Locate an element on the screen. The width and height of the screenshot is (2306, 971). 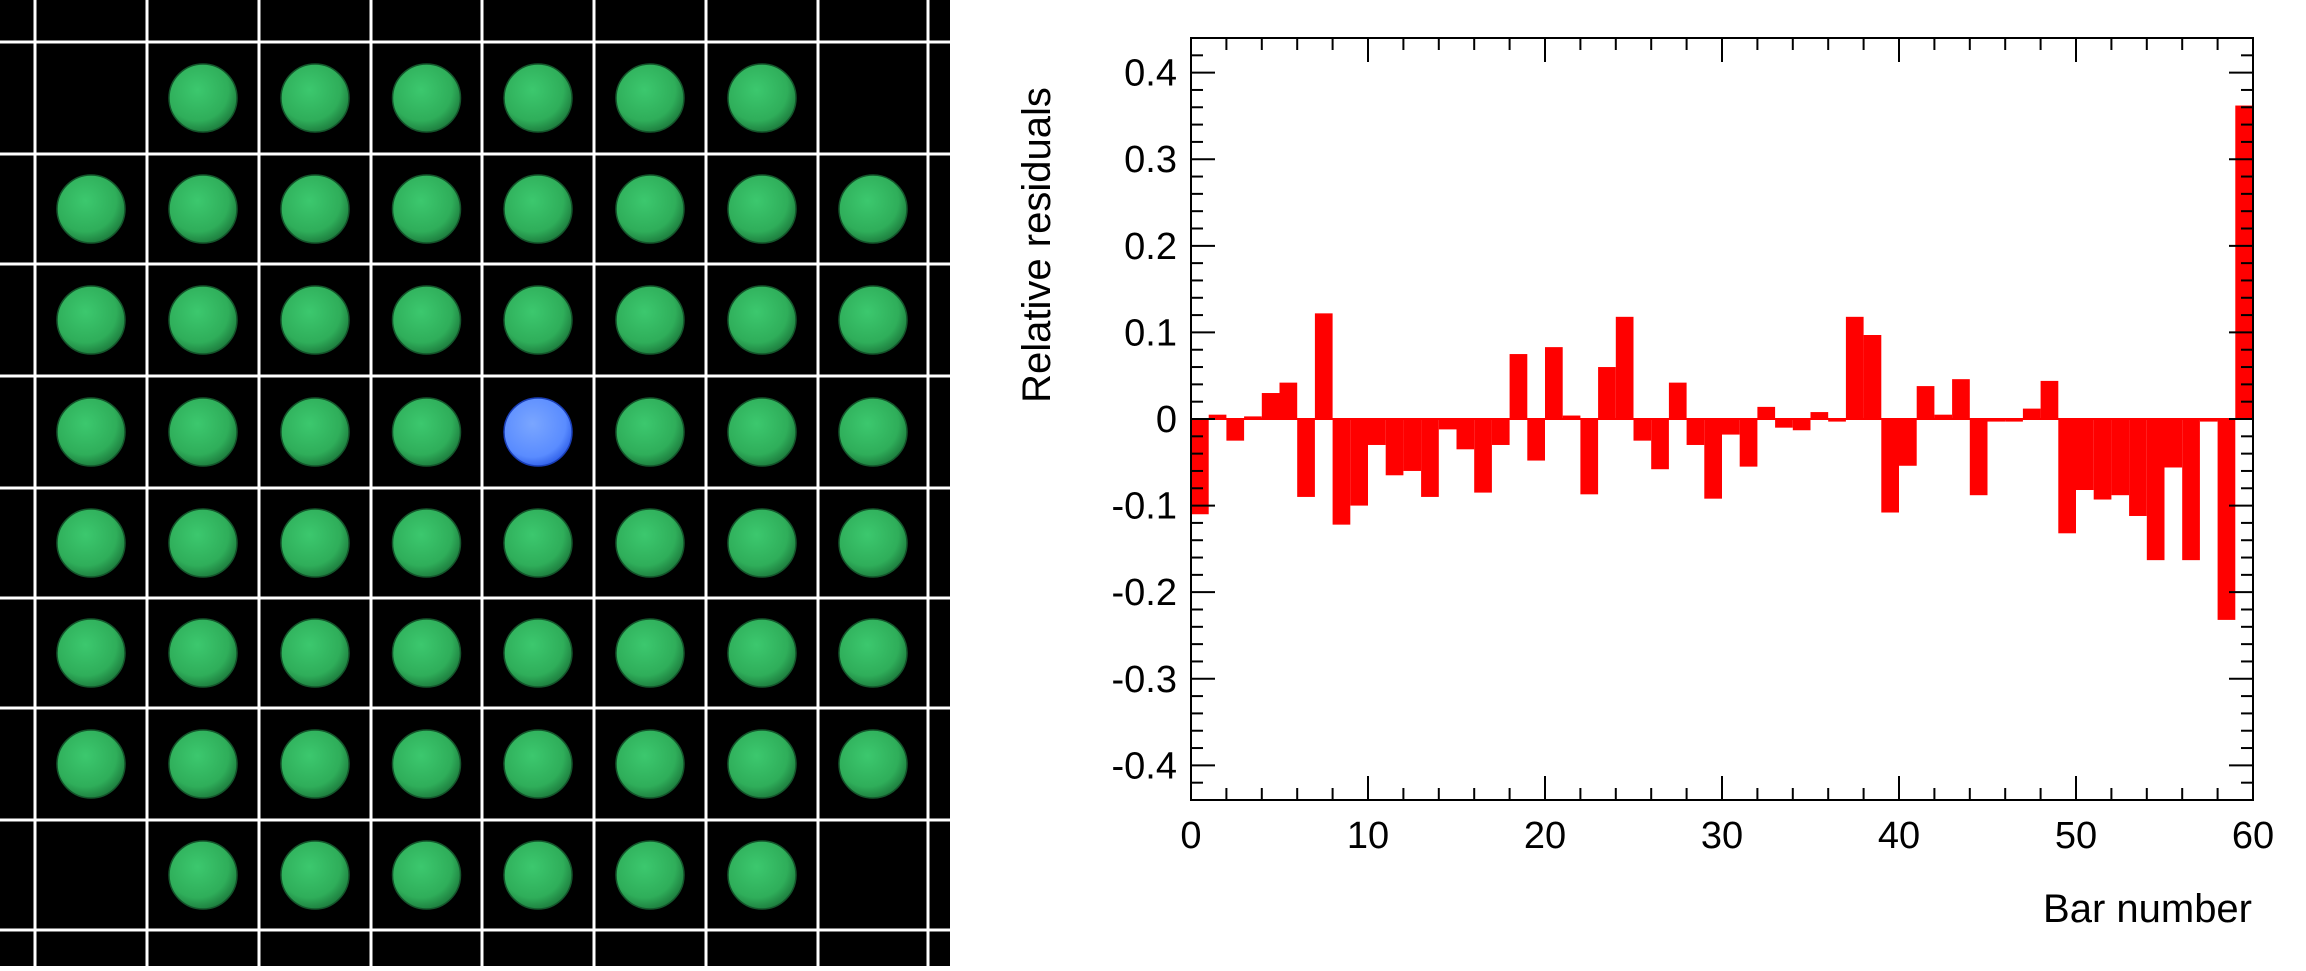
y-tick-label: 0 is located at coordinates (1166, 420).